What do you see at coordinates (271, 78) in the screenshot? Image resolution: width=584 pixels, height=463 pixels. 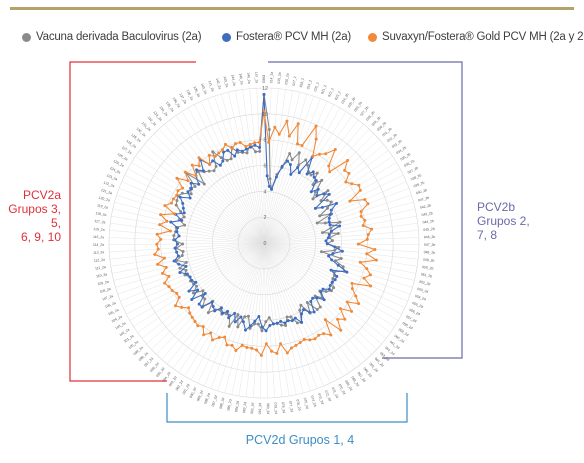 I see `spoke-label: 014_2a` at bounding box center [271, 78].